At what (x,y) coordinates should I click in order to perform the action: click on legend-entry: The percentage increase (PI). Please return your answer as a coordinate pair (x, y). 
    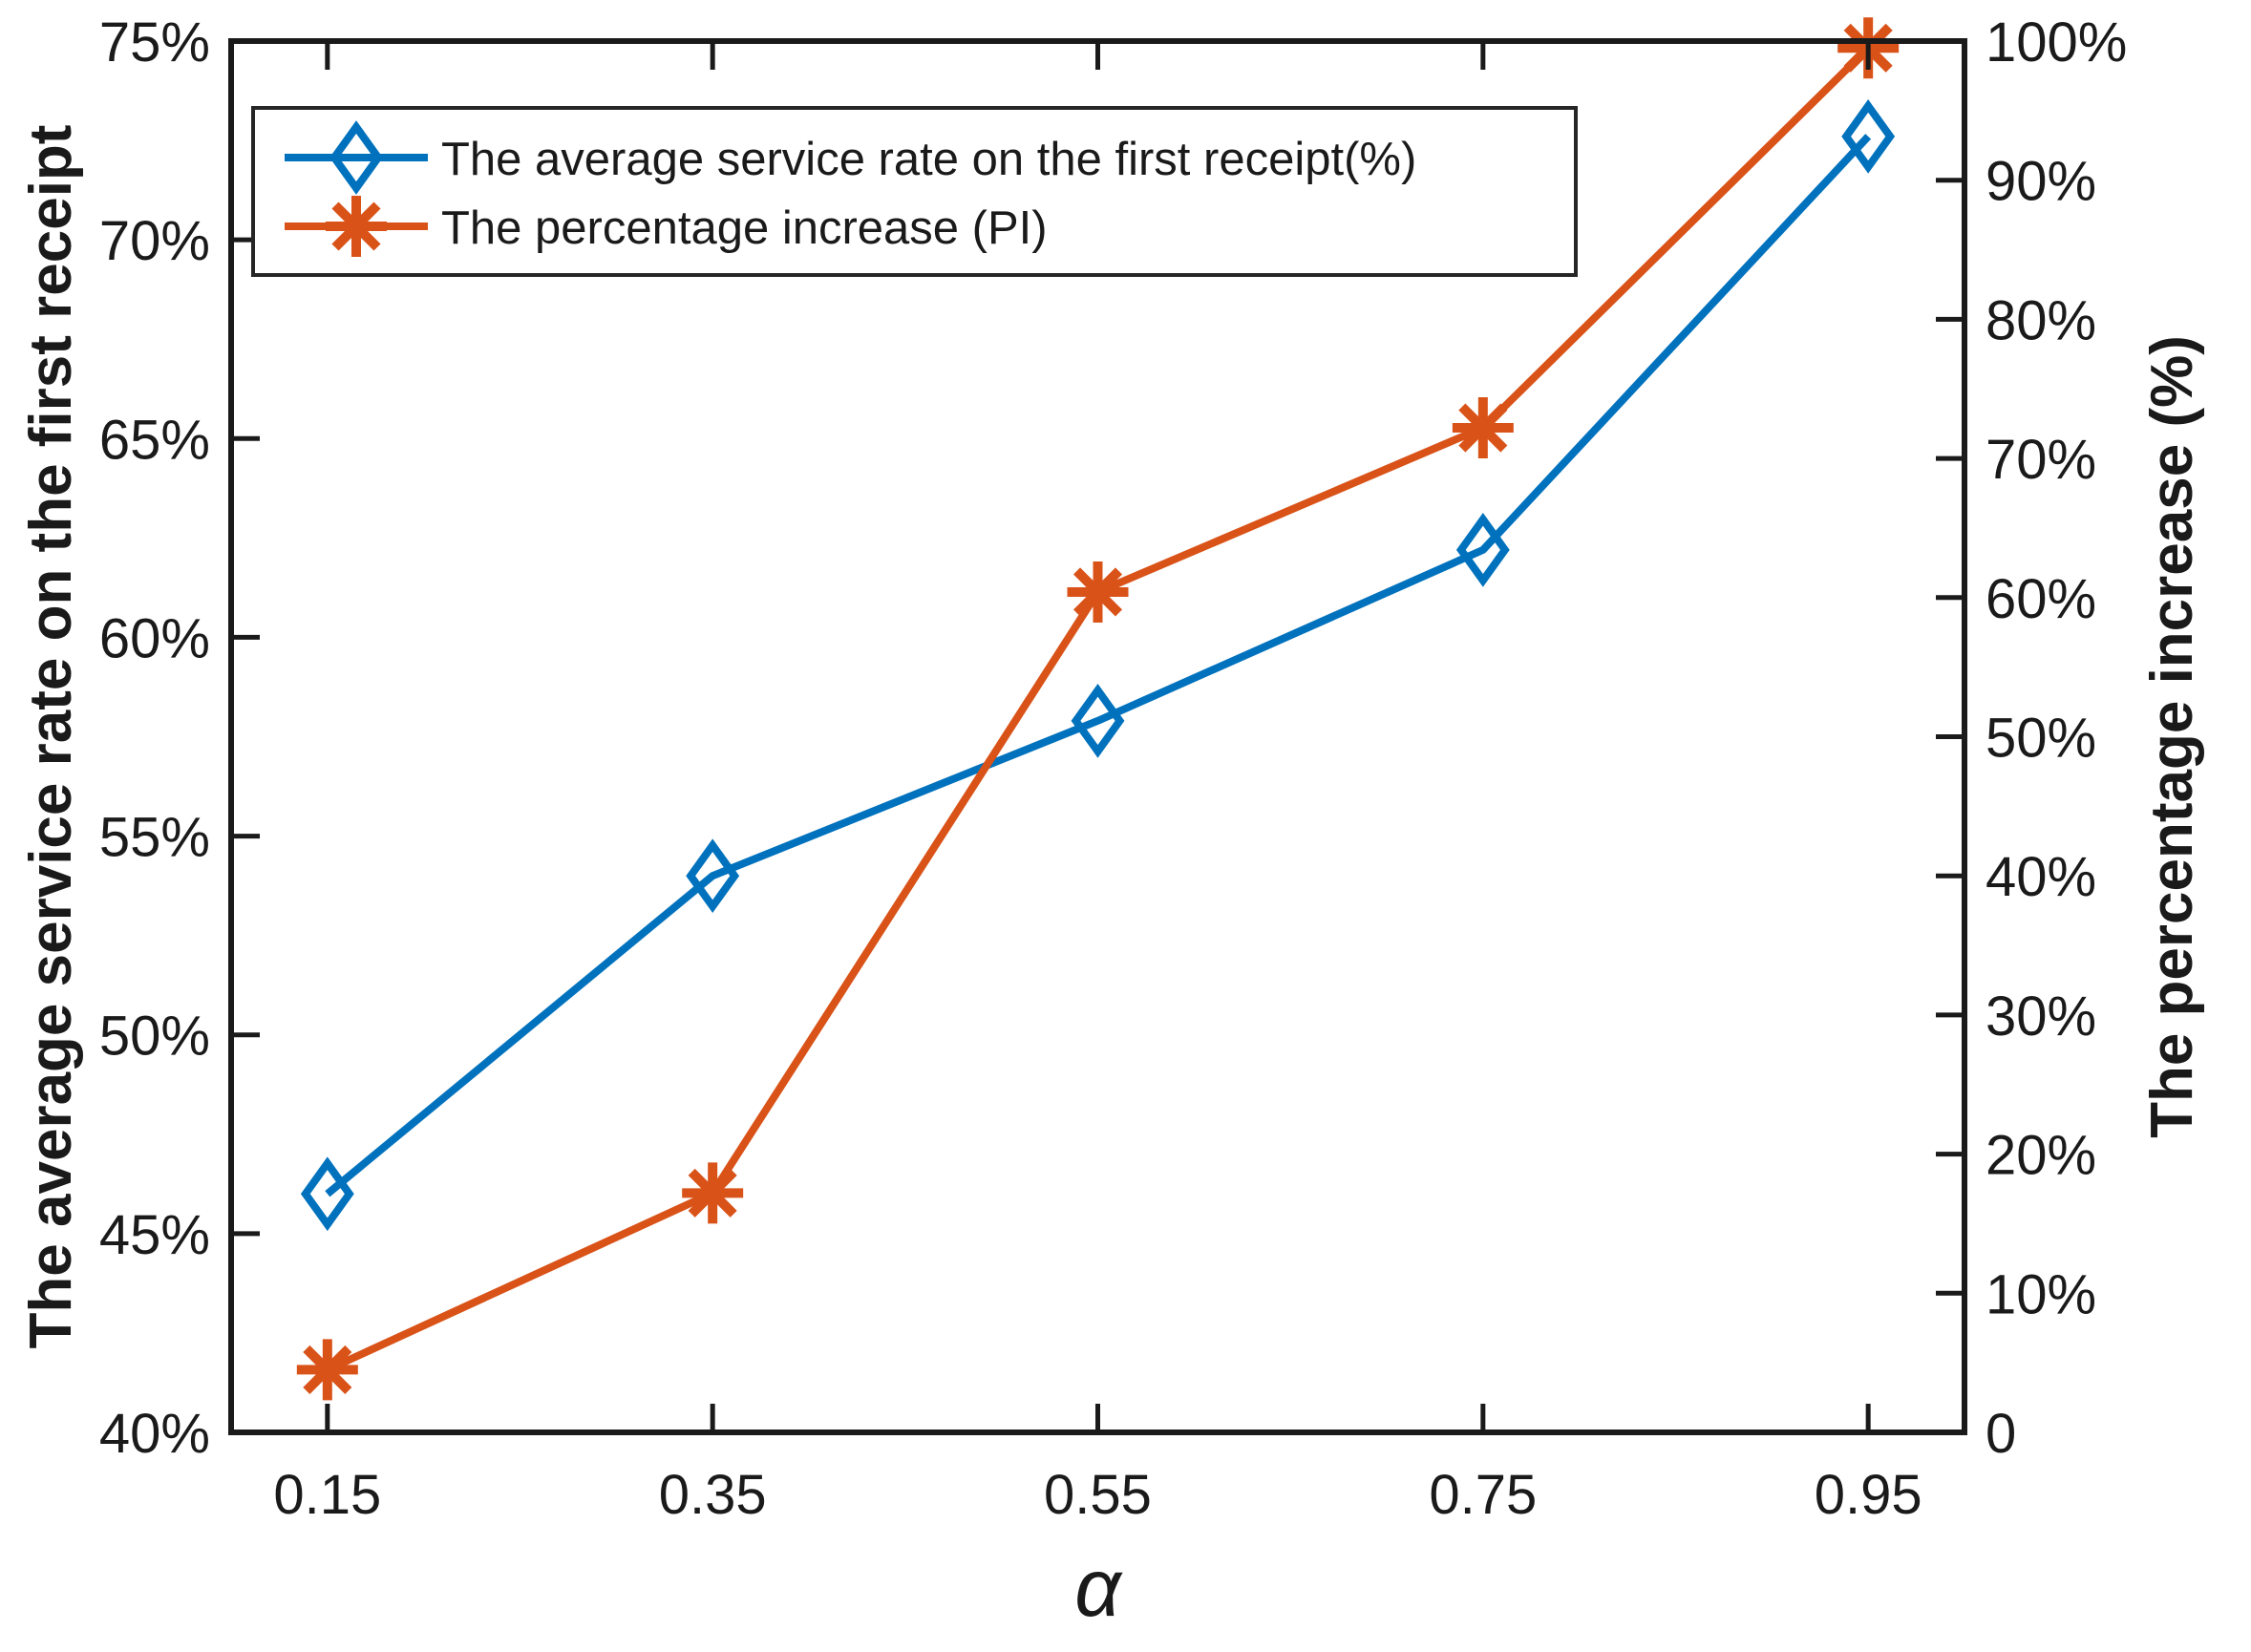
    Looking at the image, I should click on (666, 226).